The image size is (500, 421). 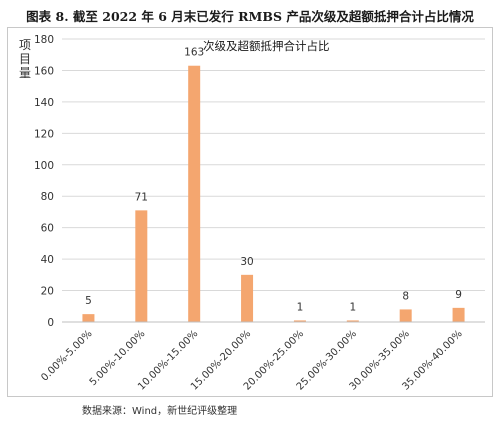 I want to click on bar-value-label: 30, so click(x=246, y=262).